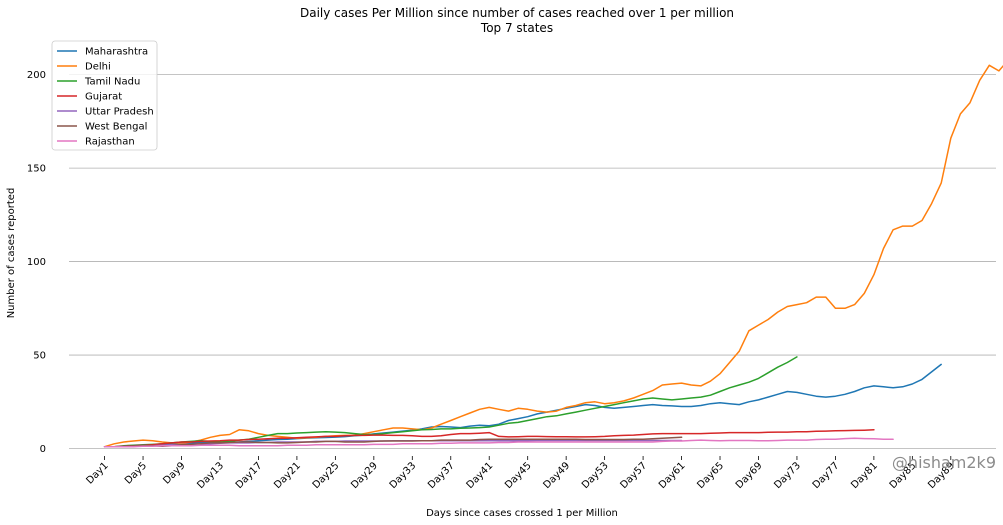 The height and width of the screenshot is (525, 1003). I want to click on x-tick-label: Day1, so click(97, 473).